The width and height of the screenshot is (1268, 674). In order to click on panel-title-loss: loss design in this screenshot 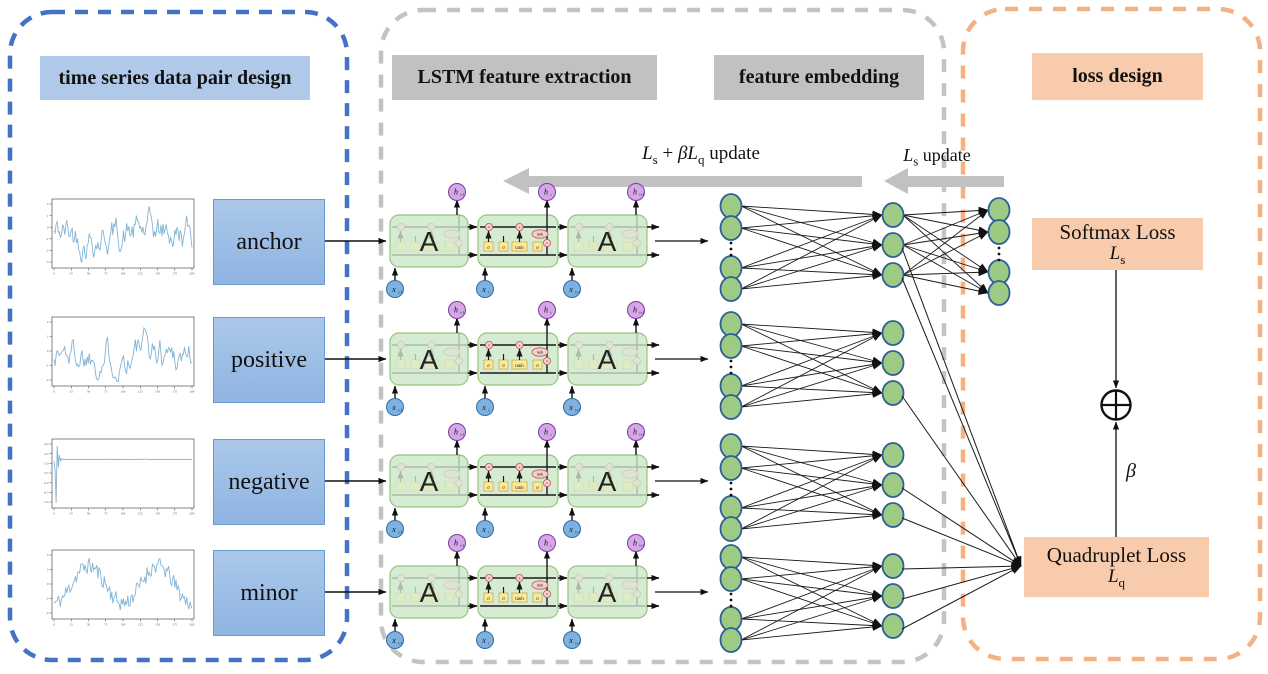, I will do `click(1117, 76)`.